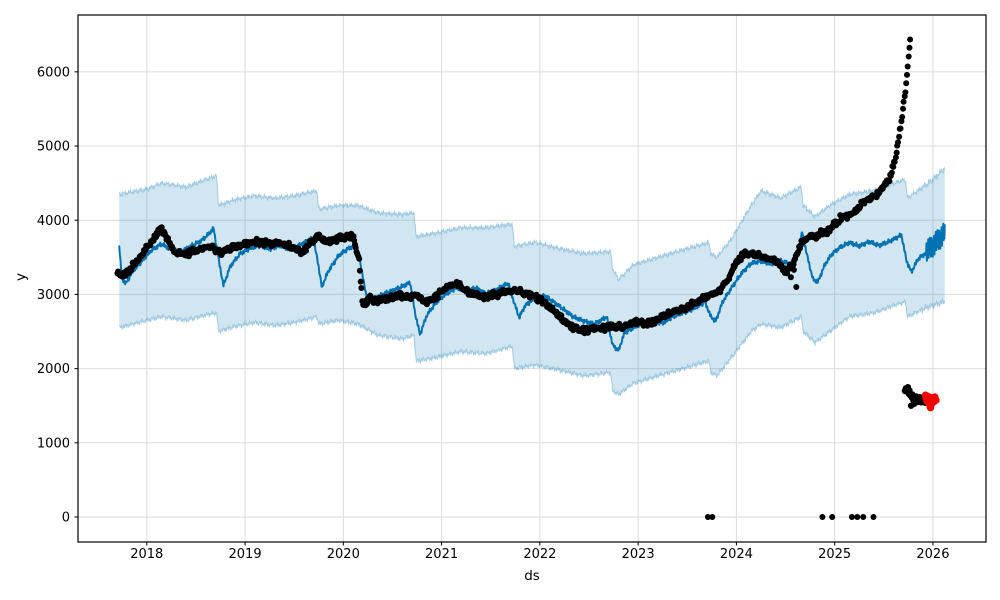 The image size is (1000, 600). I want to click on x-tick-label: 2026, so click(932, 554).